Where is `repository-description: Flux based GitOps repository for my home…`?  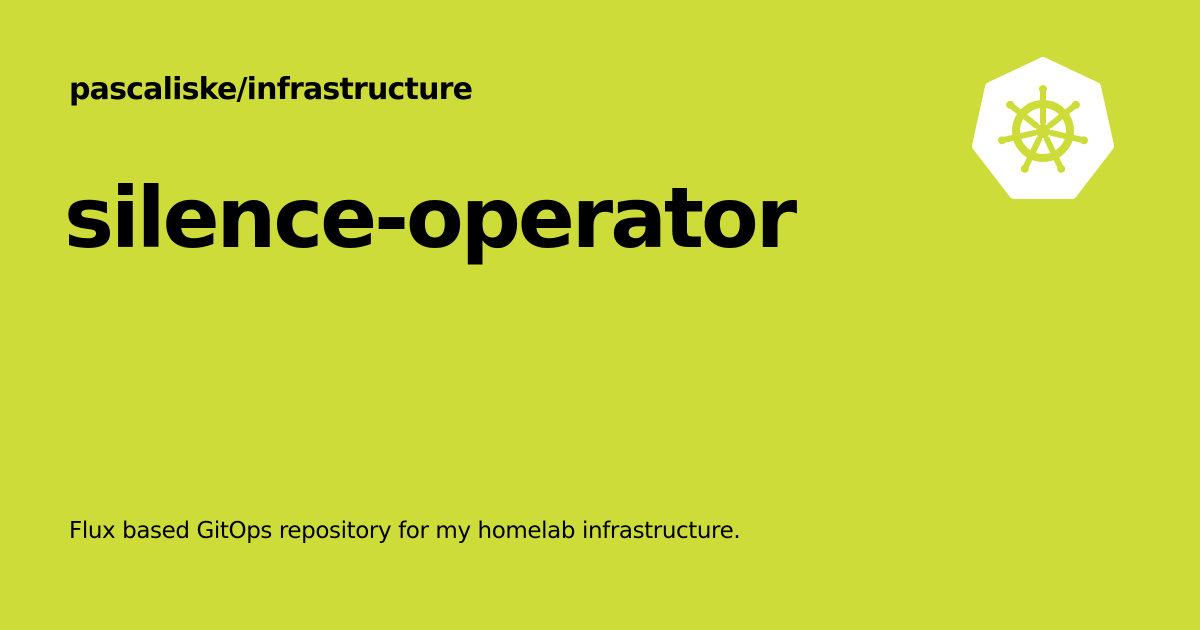
repository-description: Flux based GitOps repository for my home… is located at coordinates (405, 531).